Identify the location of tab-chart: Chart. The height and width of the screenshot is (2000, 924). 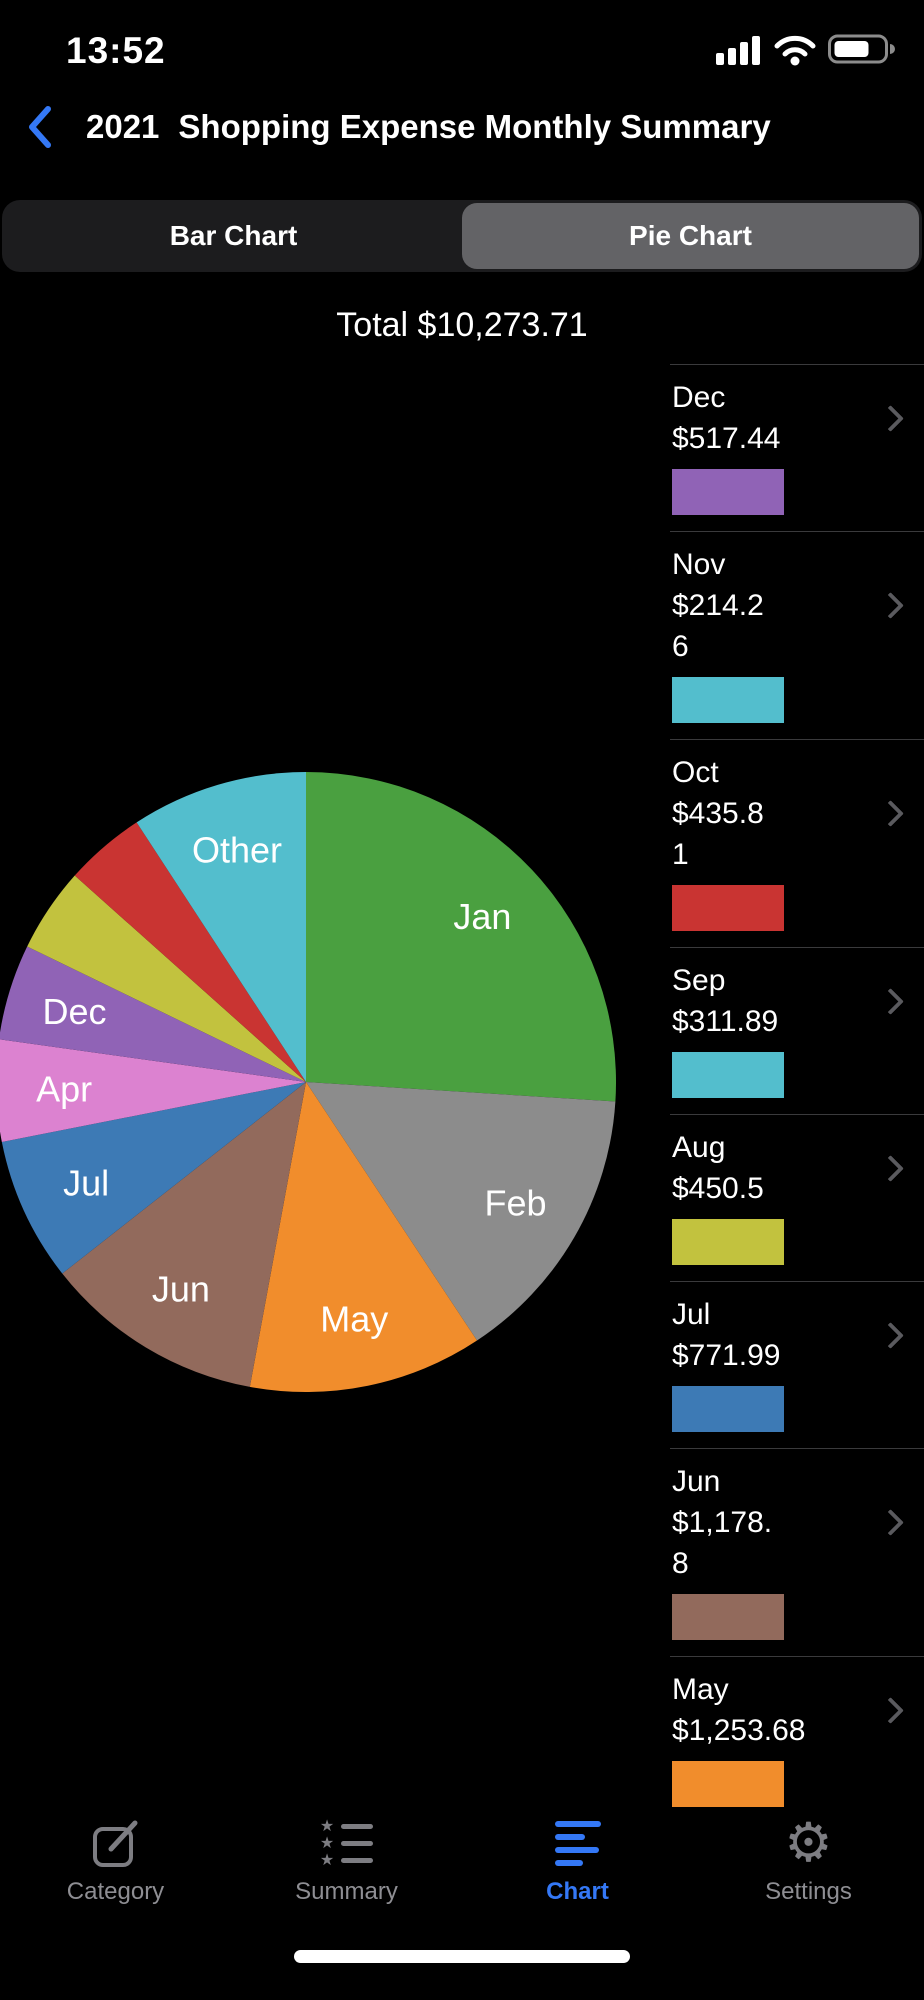
(577, 1872).